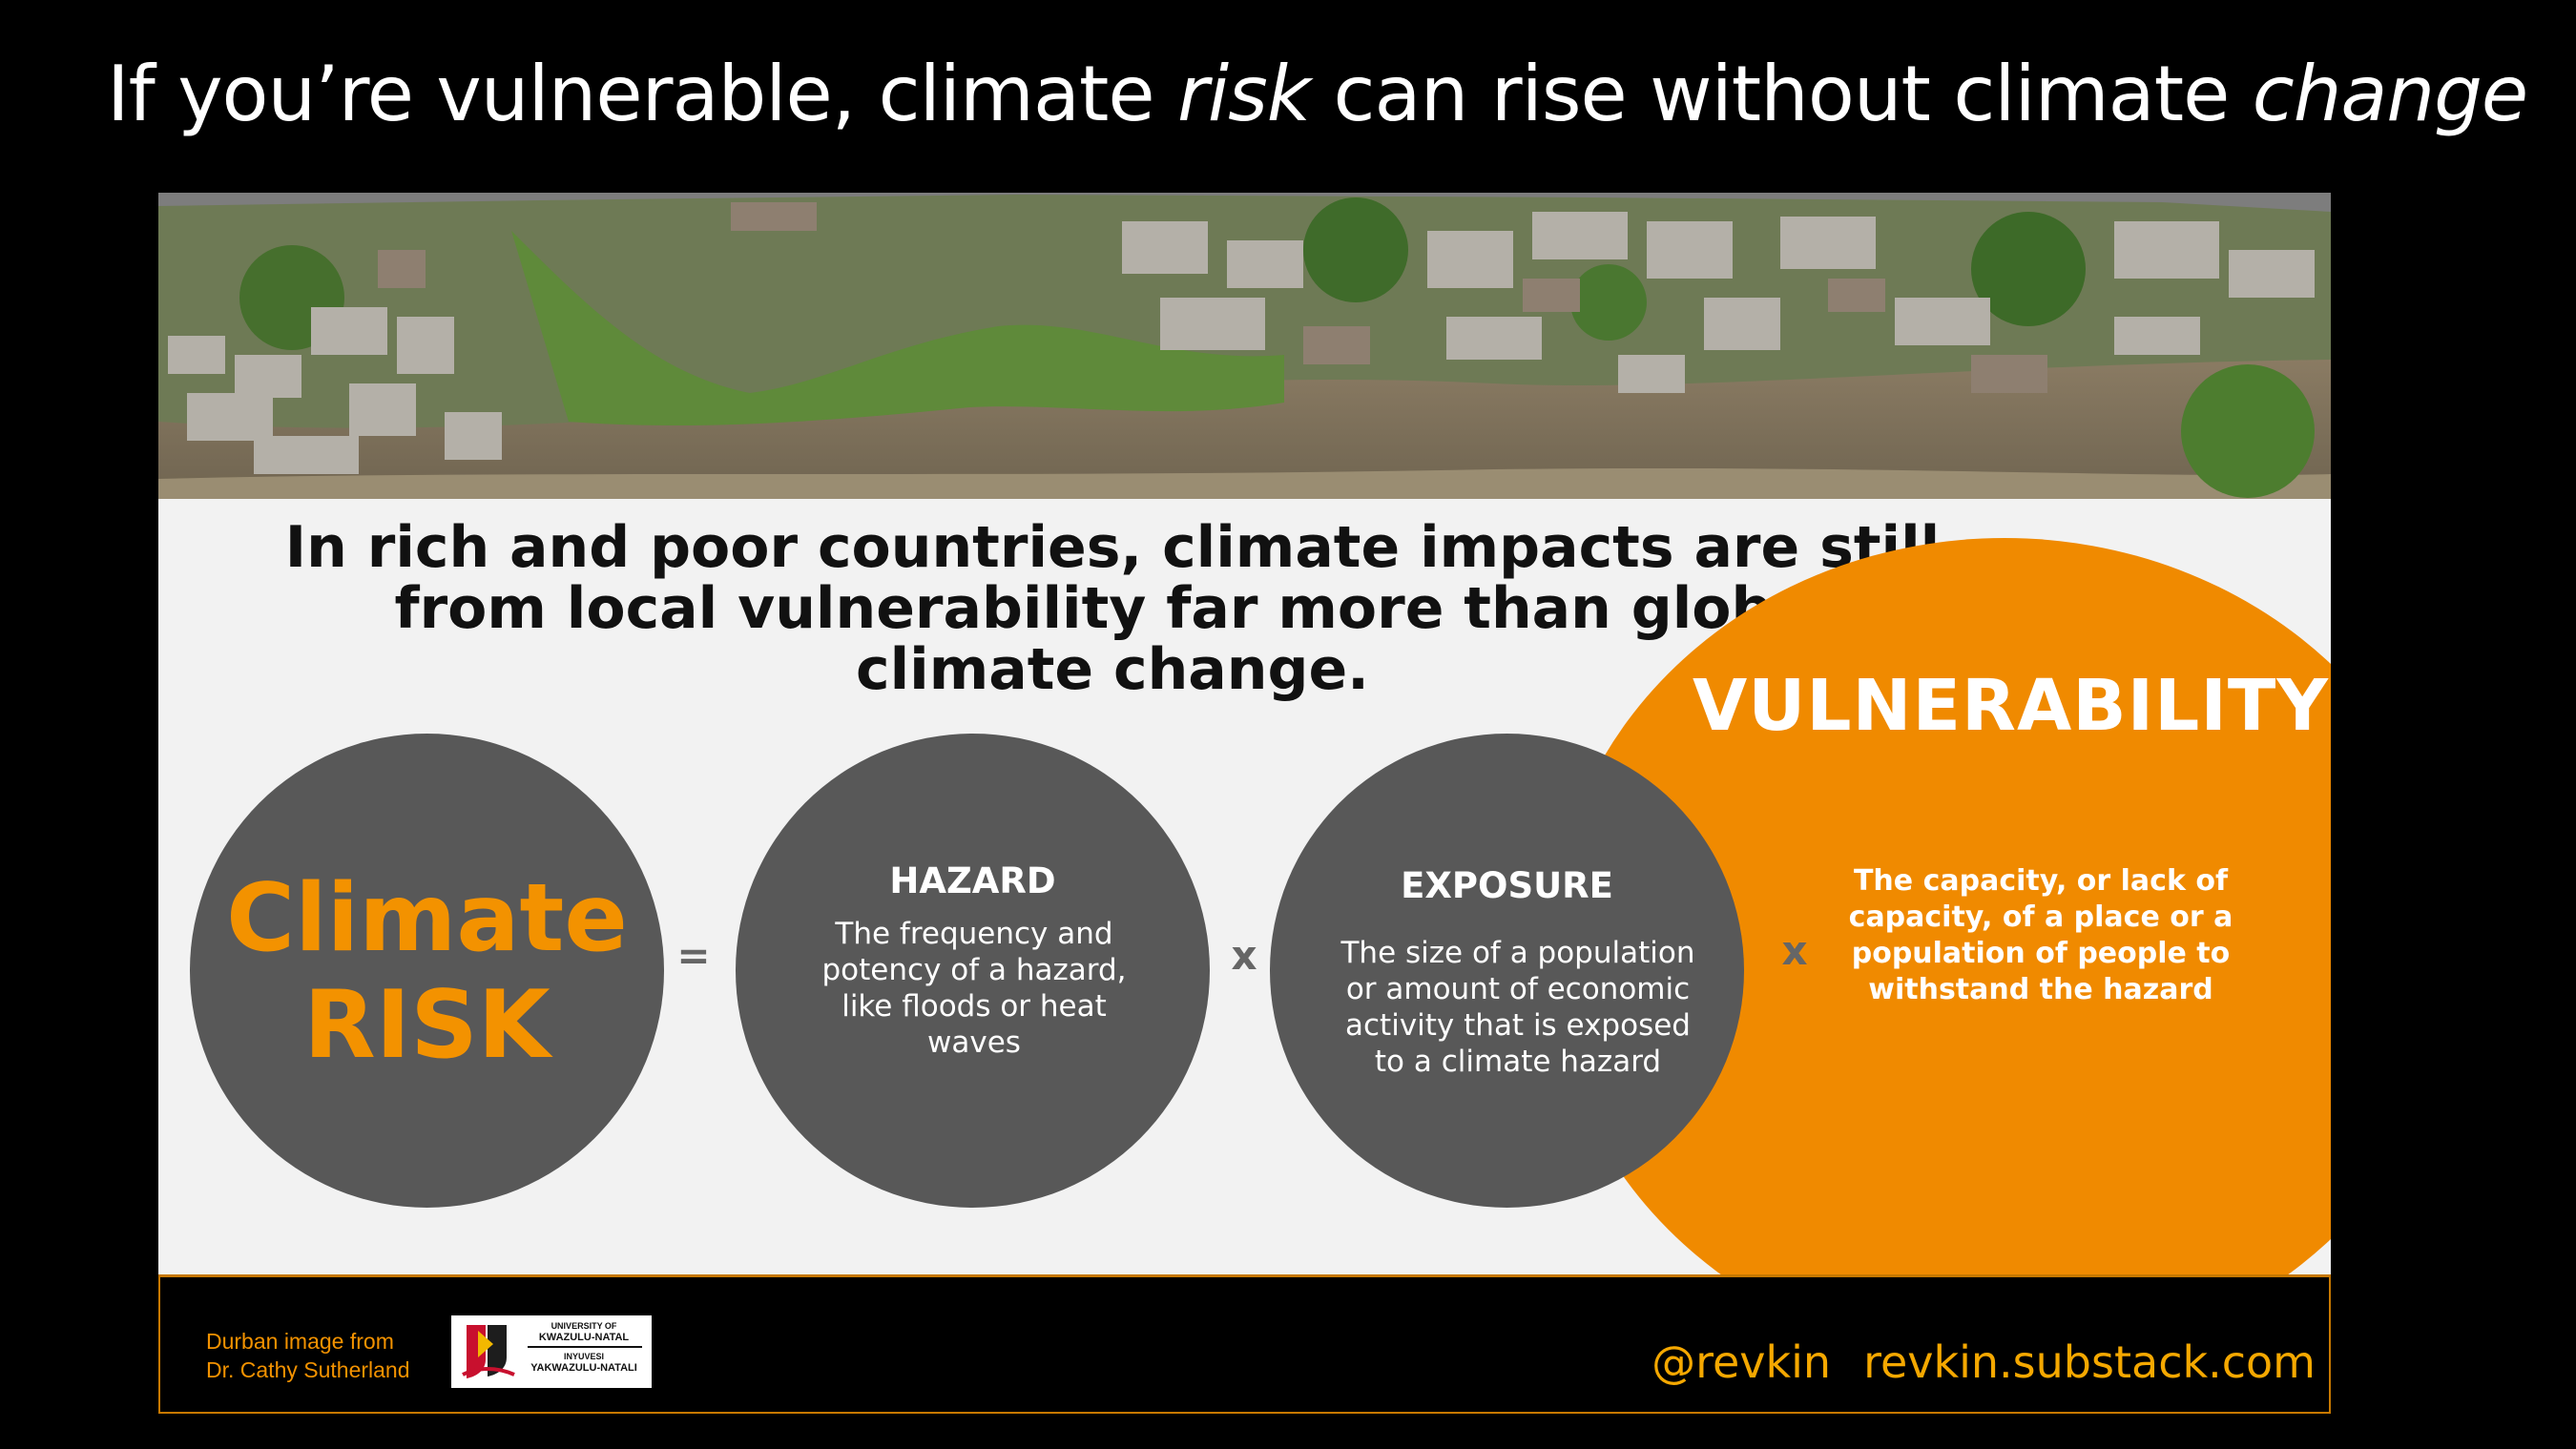  I want to click on logo-line-4: YAKWAZULU-NATALI, so click(583, 1368).